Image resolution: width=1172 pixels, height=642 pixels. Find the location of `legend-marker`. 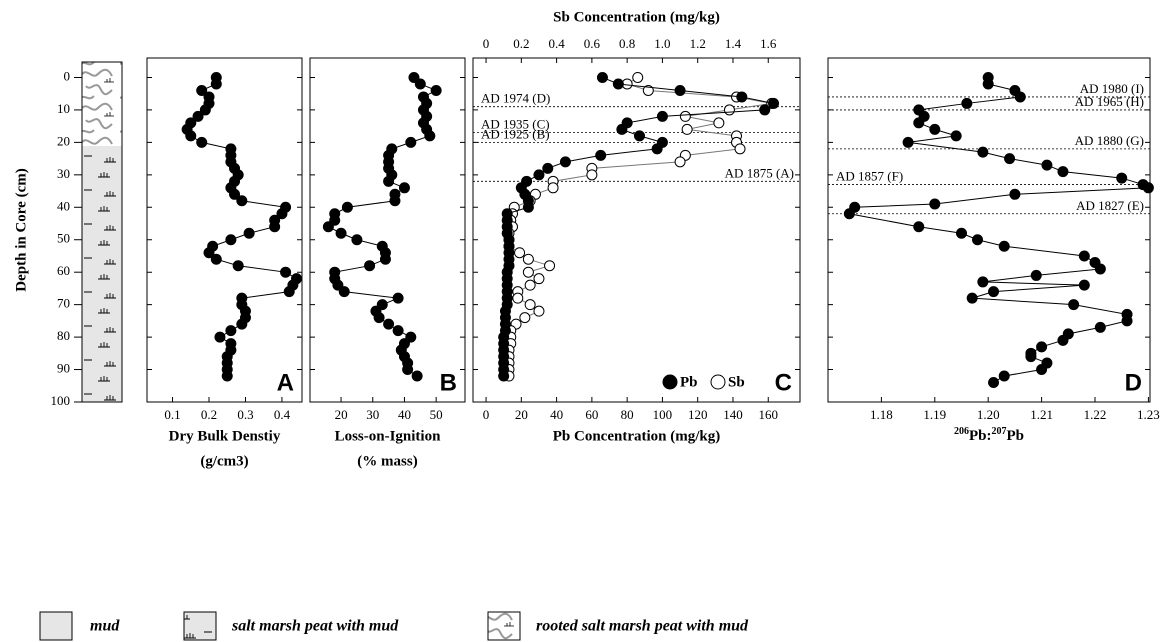

legend-marker is located at coordinates (718, 382).